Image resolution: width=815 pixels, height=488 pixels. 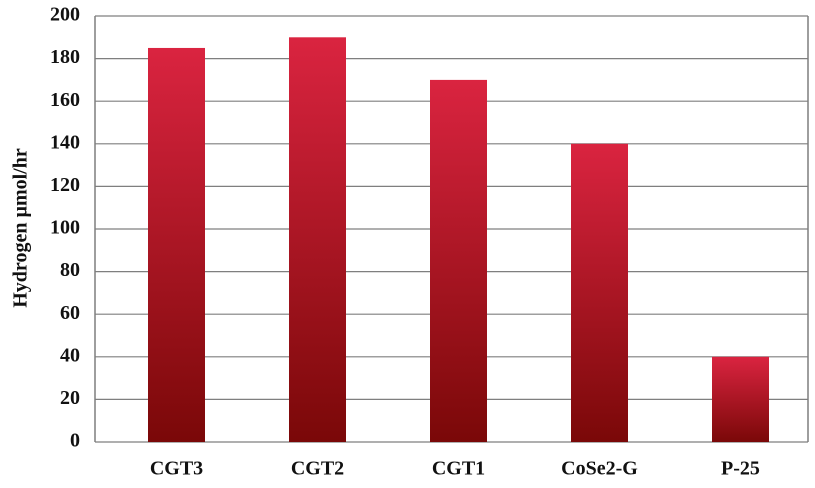 What do you see at coordinates (65, 142) in the screenshot?
I see `y-tick-label: 140` at bounding box center [65, 142].